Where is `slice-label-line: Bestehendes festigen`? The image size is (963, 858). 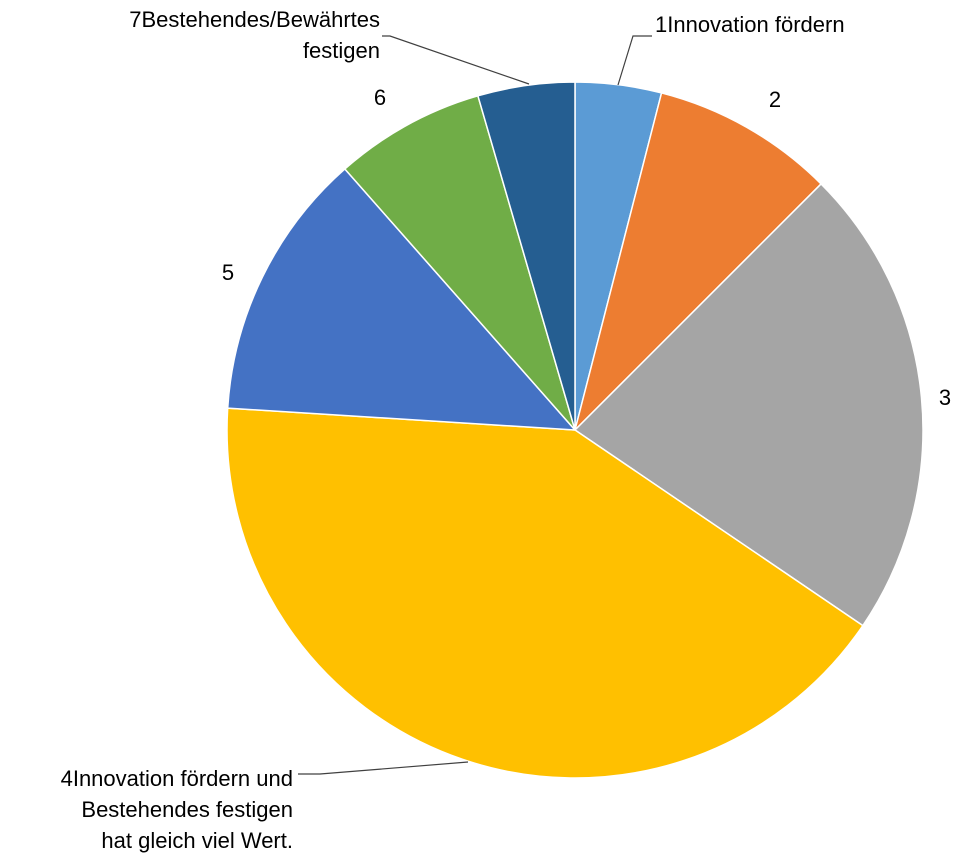
slice-label-line: Bestehendes festigen is located at coordinates (187, 809).